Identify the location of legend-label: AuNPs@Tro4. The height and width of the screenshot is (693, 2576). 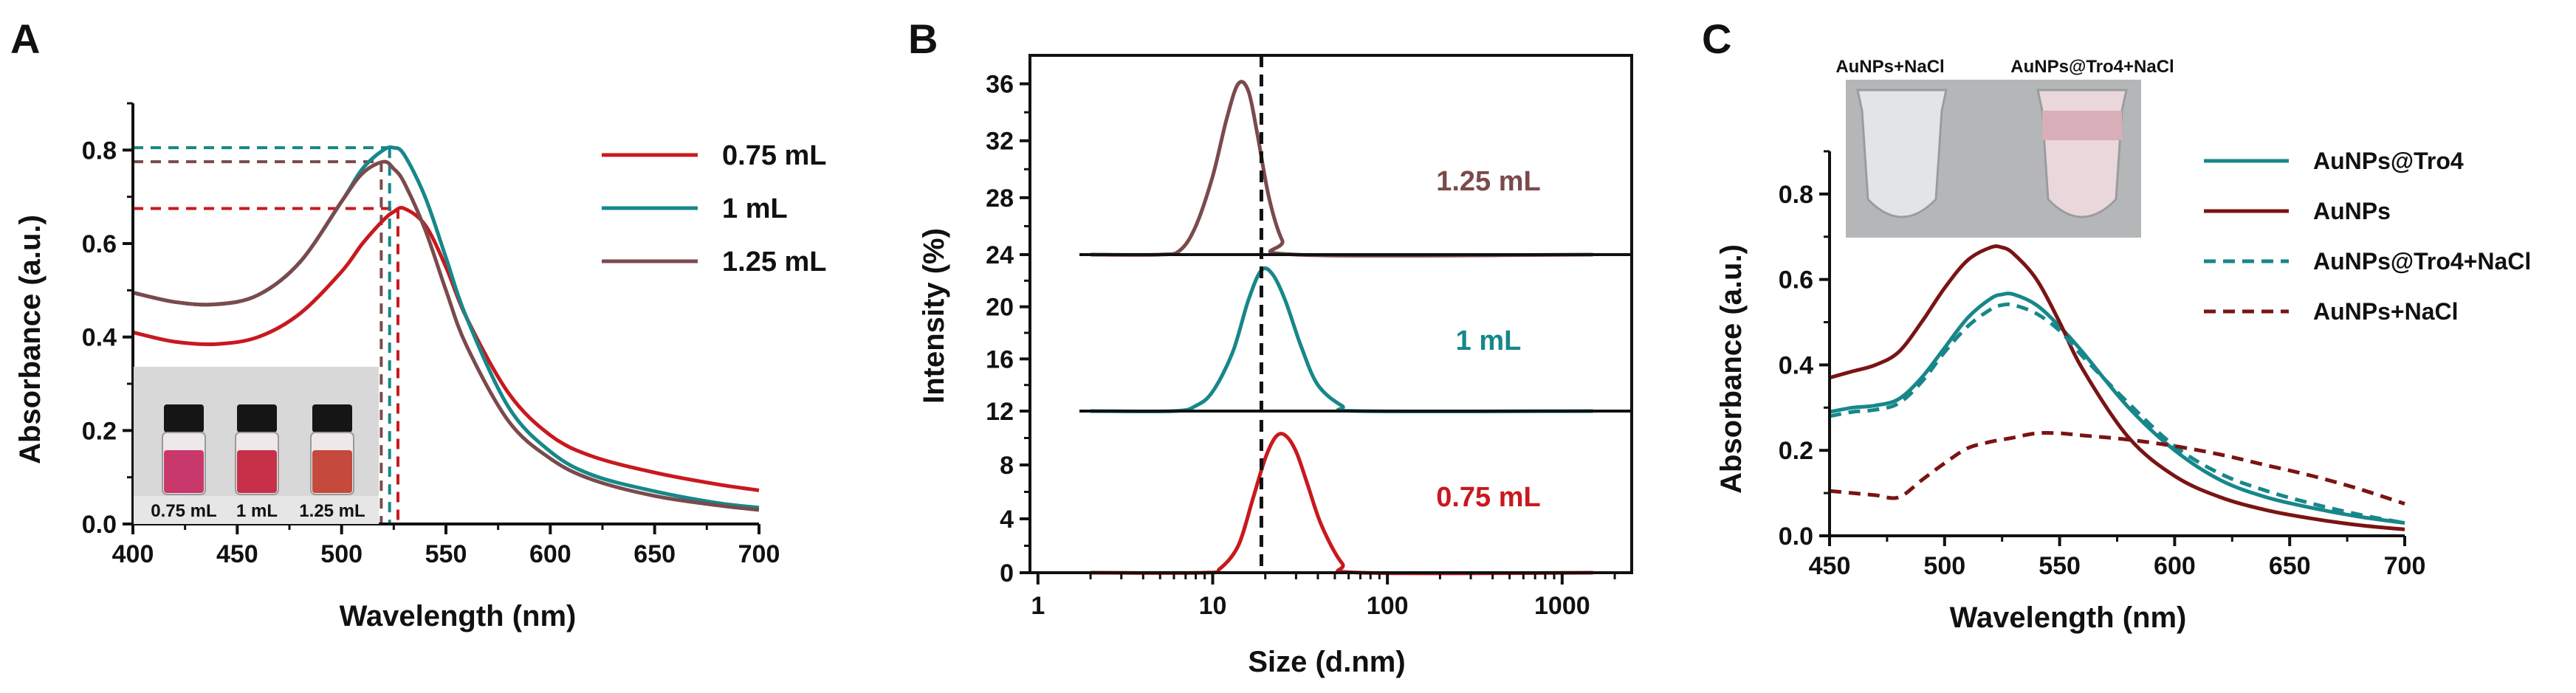
(2388, 161).